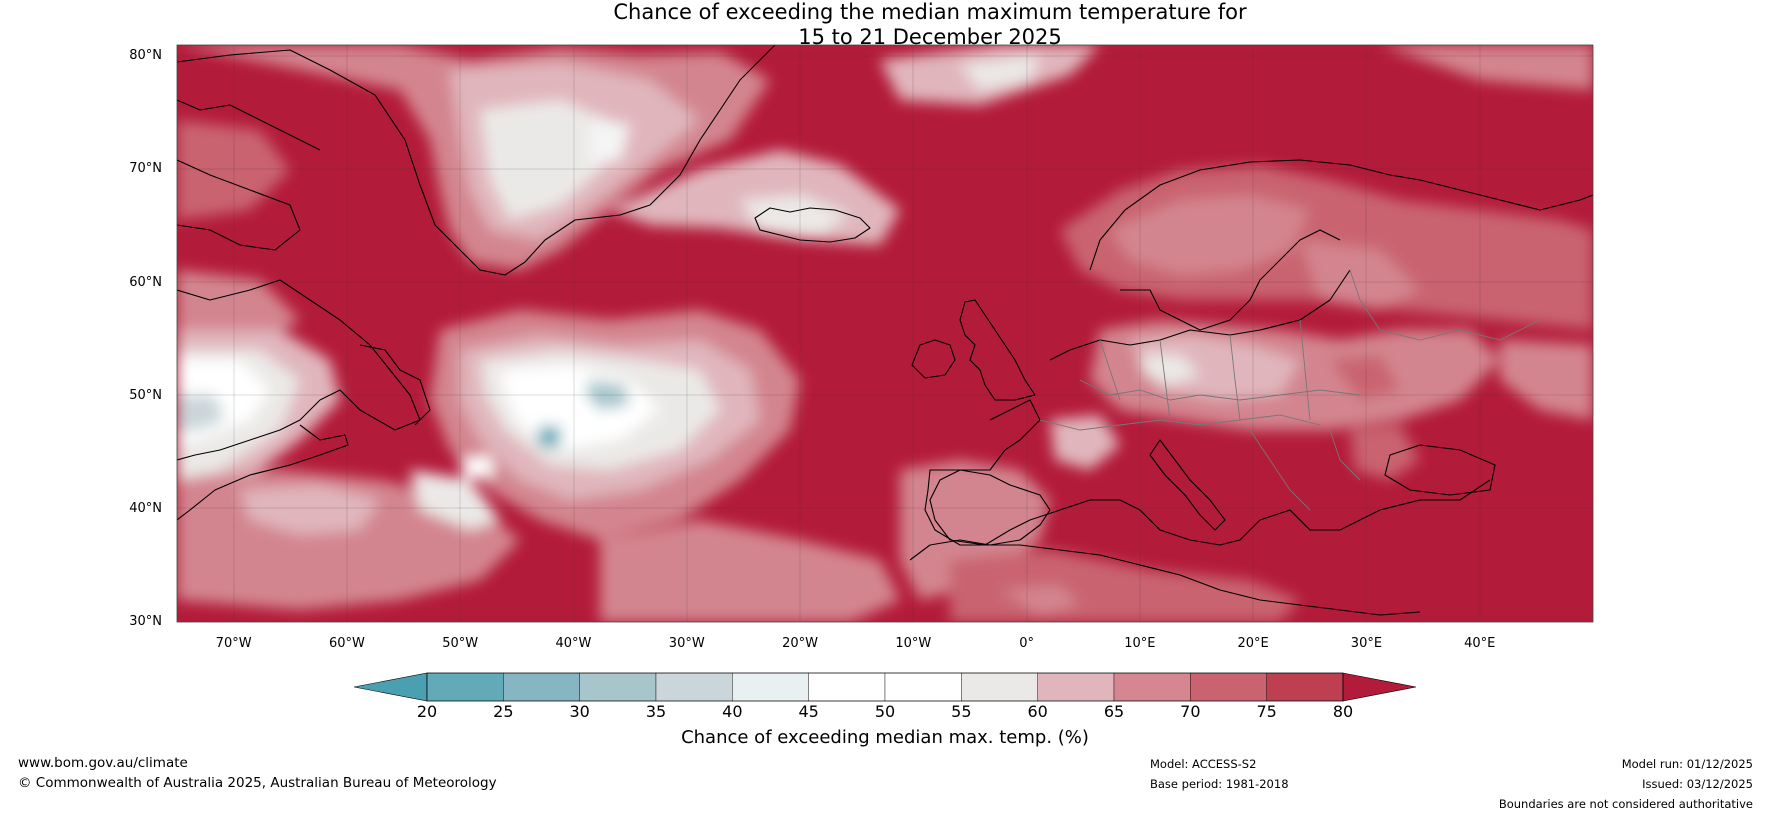 This screenshot has width=1770, height=816. What do you see at coordinates (503, 711) in the screenshot?
I see `colorbar-tick-label: 25` at bounding box center [503, 711].